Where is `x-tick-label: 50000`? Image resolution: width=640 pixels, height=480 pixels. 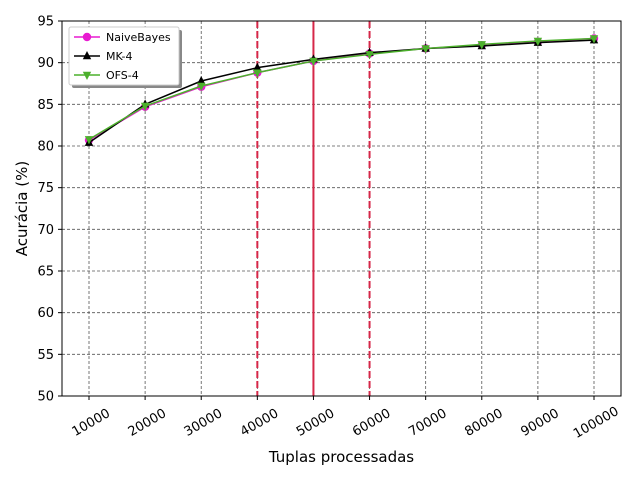 x-tick-label: 50000 is located at coordinates (315, 423).